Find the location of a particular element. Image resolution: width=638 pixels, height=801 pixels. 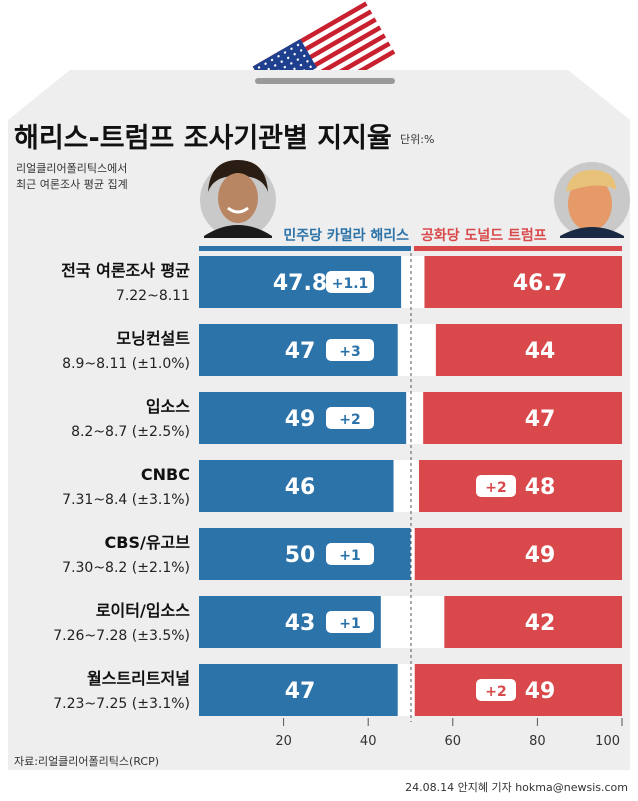

x-tick-label: 60 is located at coordinates (453, 741).